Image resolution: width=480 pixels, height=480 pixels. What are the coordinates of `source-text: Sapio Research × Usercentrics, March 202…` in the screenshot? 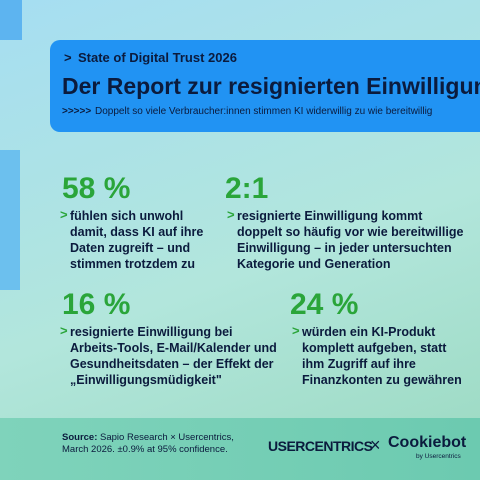 It's located at (148, 443).